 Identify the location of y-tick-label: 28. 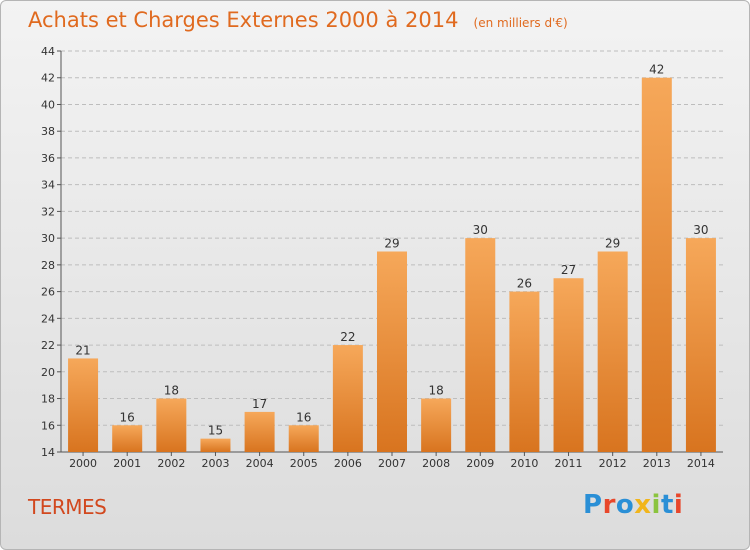
(48, 265).